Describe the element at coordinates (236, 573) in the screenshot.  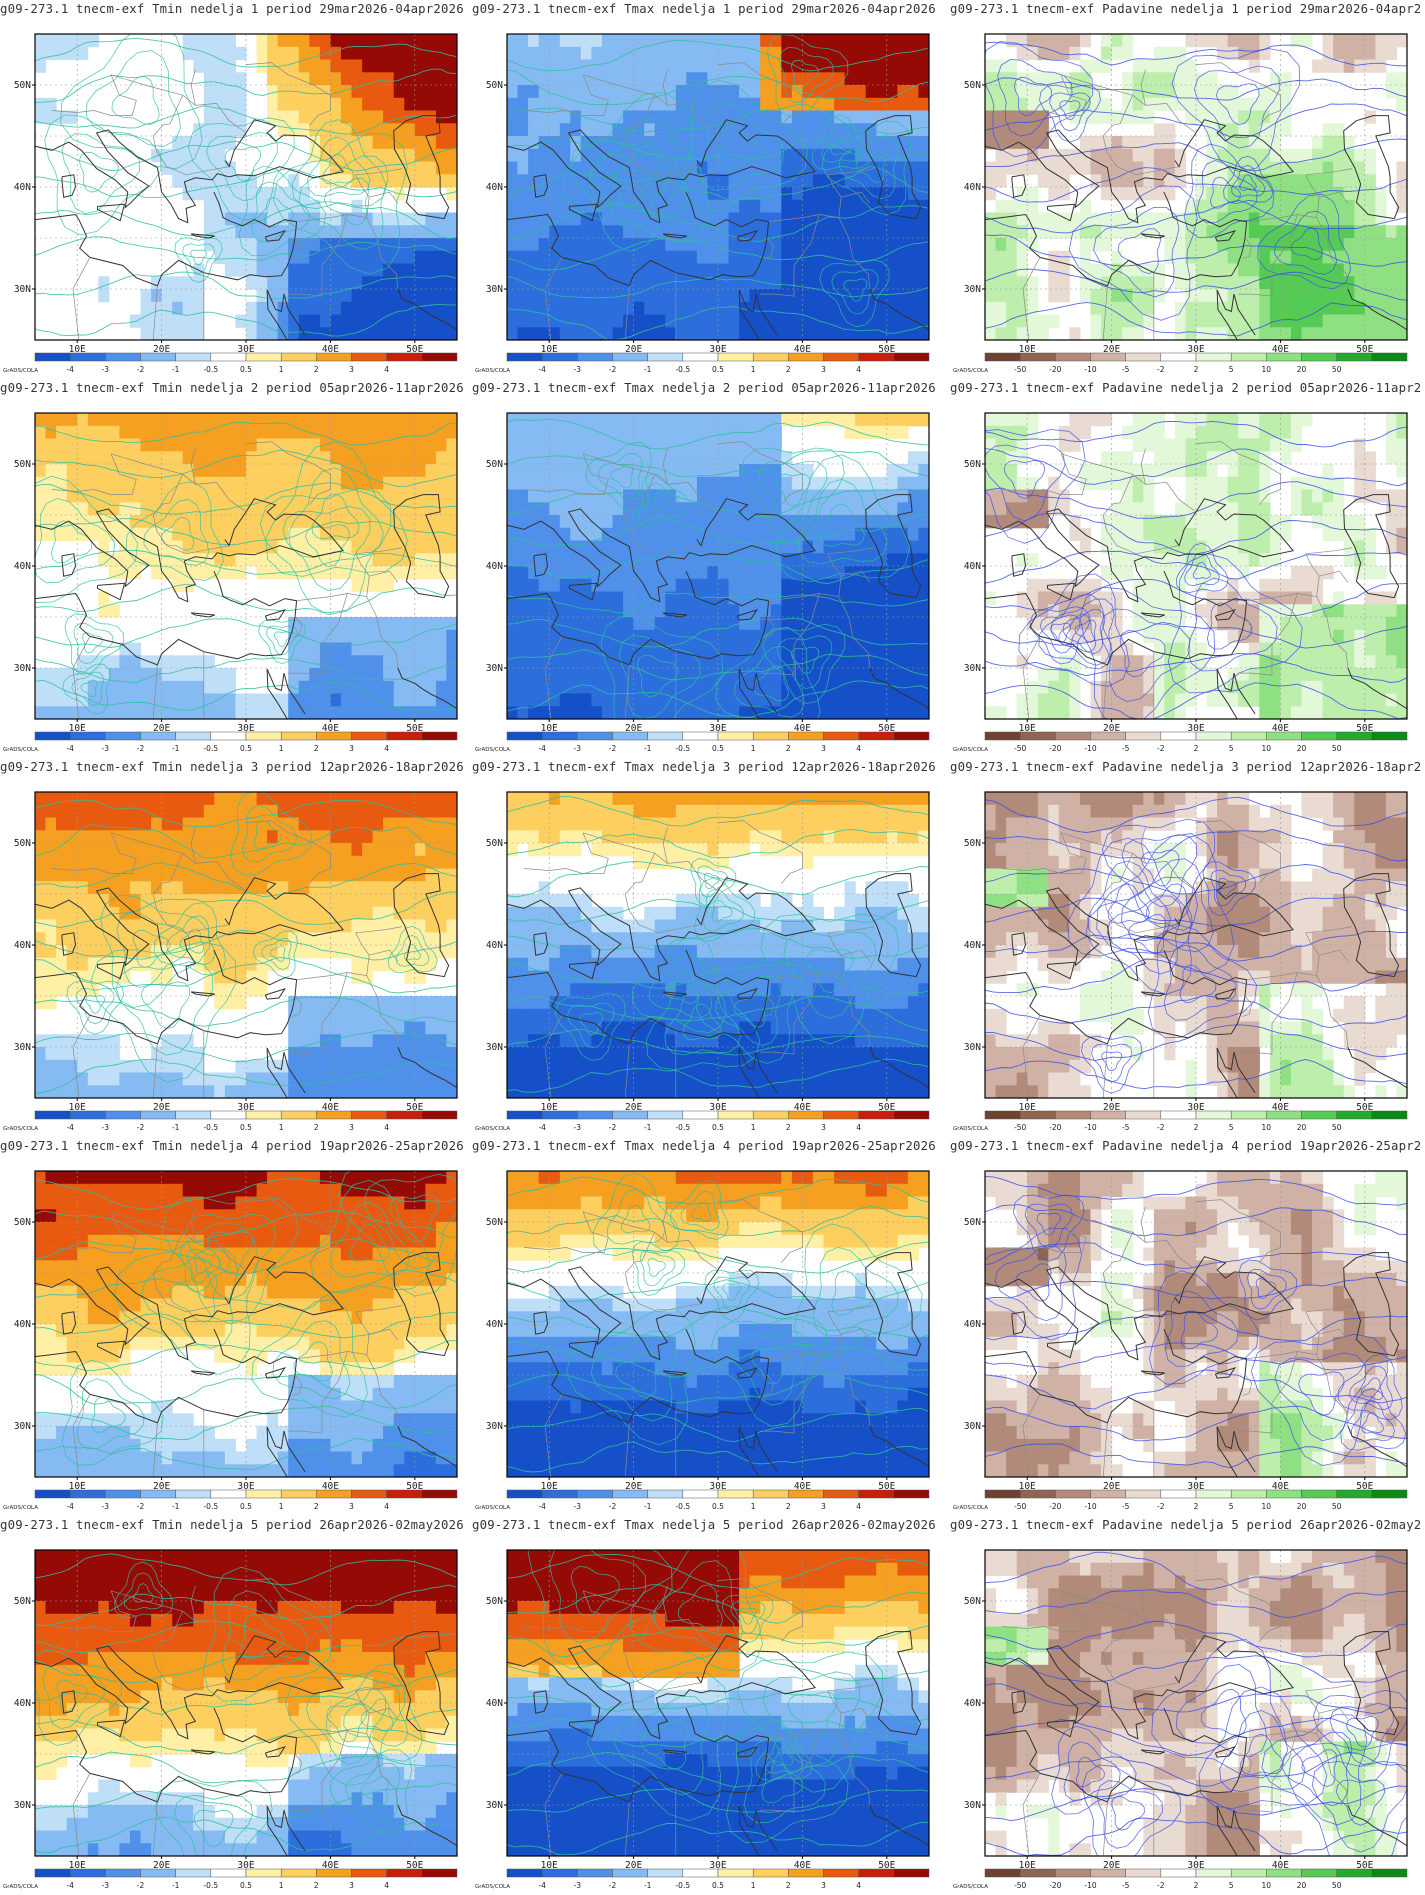
I see `map-plot-4: 10E 20E 30E 40E 50E 50N 40N 30N` at that location.